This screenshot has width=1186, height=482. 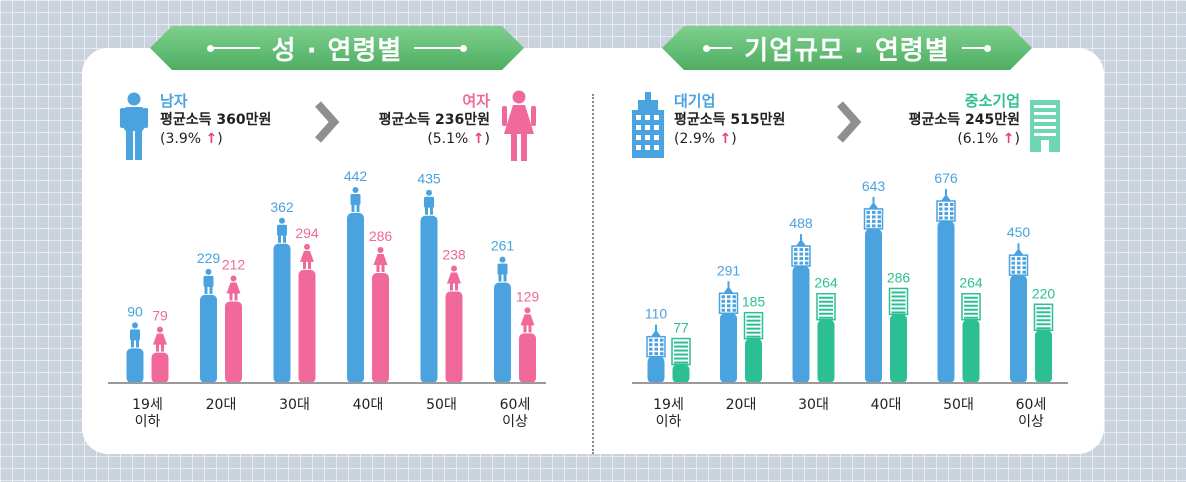 I want to click on female-legend-avg: 평균소득 236만원, so click(x=434, y=120).